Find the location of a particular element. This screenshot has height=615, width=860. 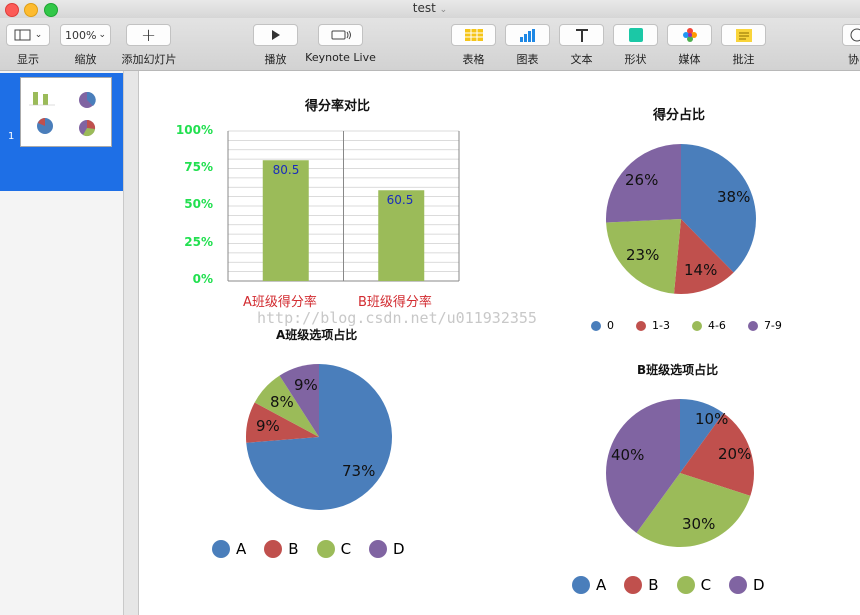

title-bar: test ⌄ is located at coordinates (430, 9).